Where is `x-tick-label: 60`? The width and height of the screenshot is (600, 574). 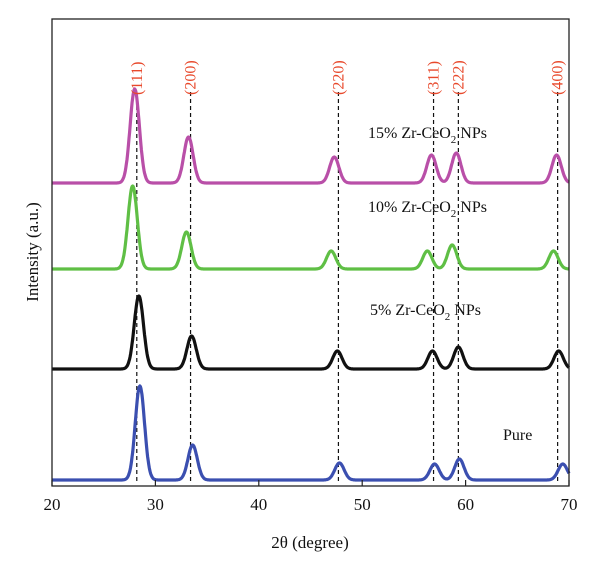 x-tick-label: 60 is located at coordinates (465, 504).